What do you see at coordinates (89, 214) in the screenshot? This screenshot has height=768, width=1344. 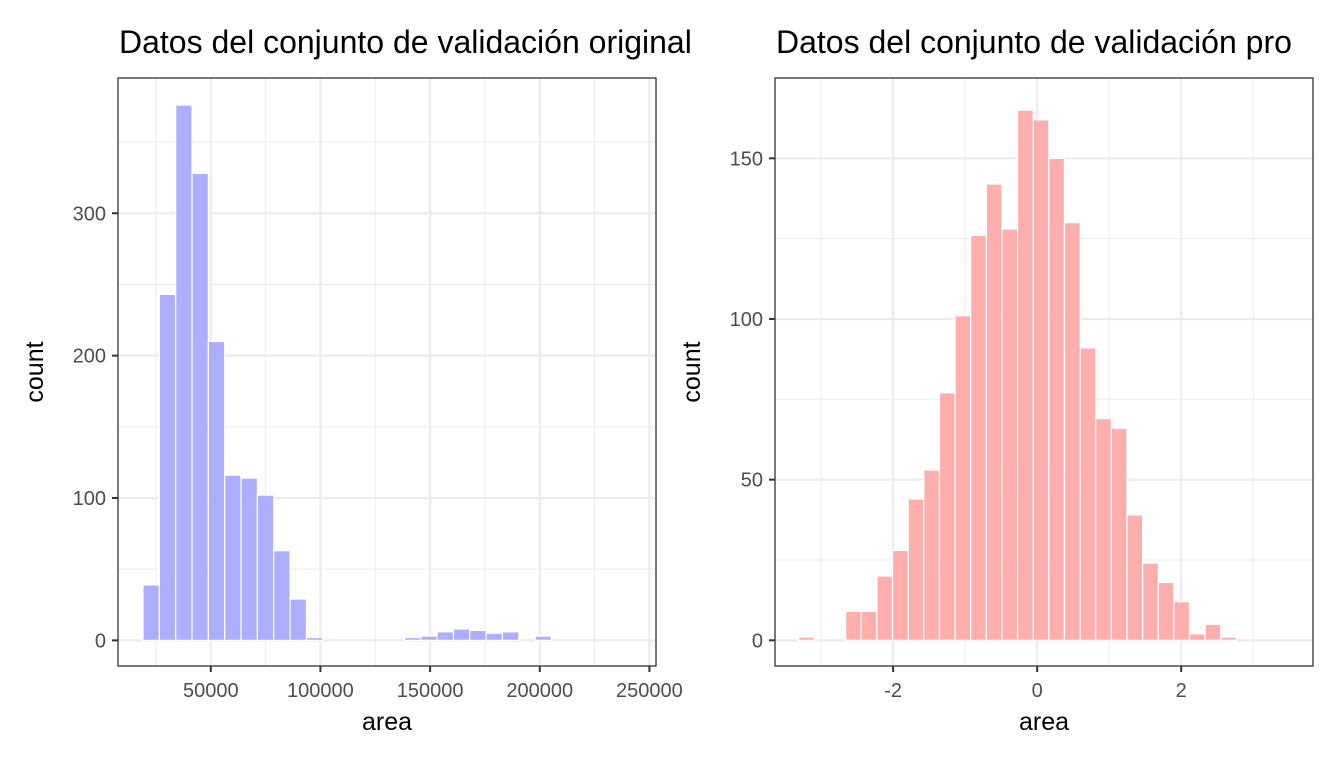 I see `y-tick-label: 300` at bounding box center [89, 214].